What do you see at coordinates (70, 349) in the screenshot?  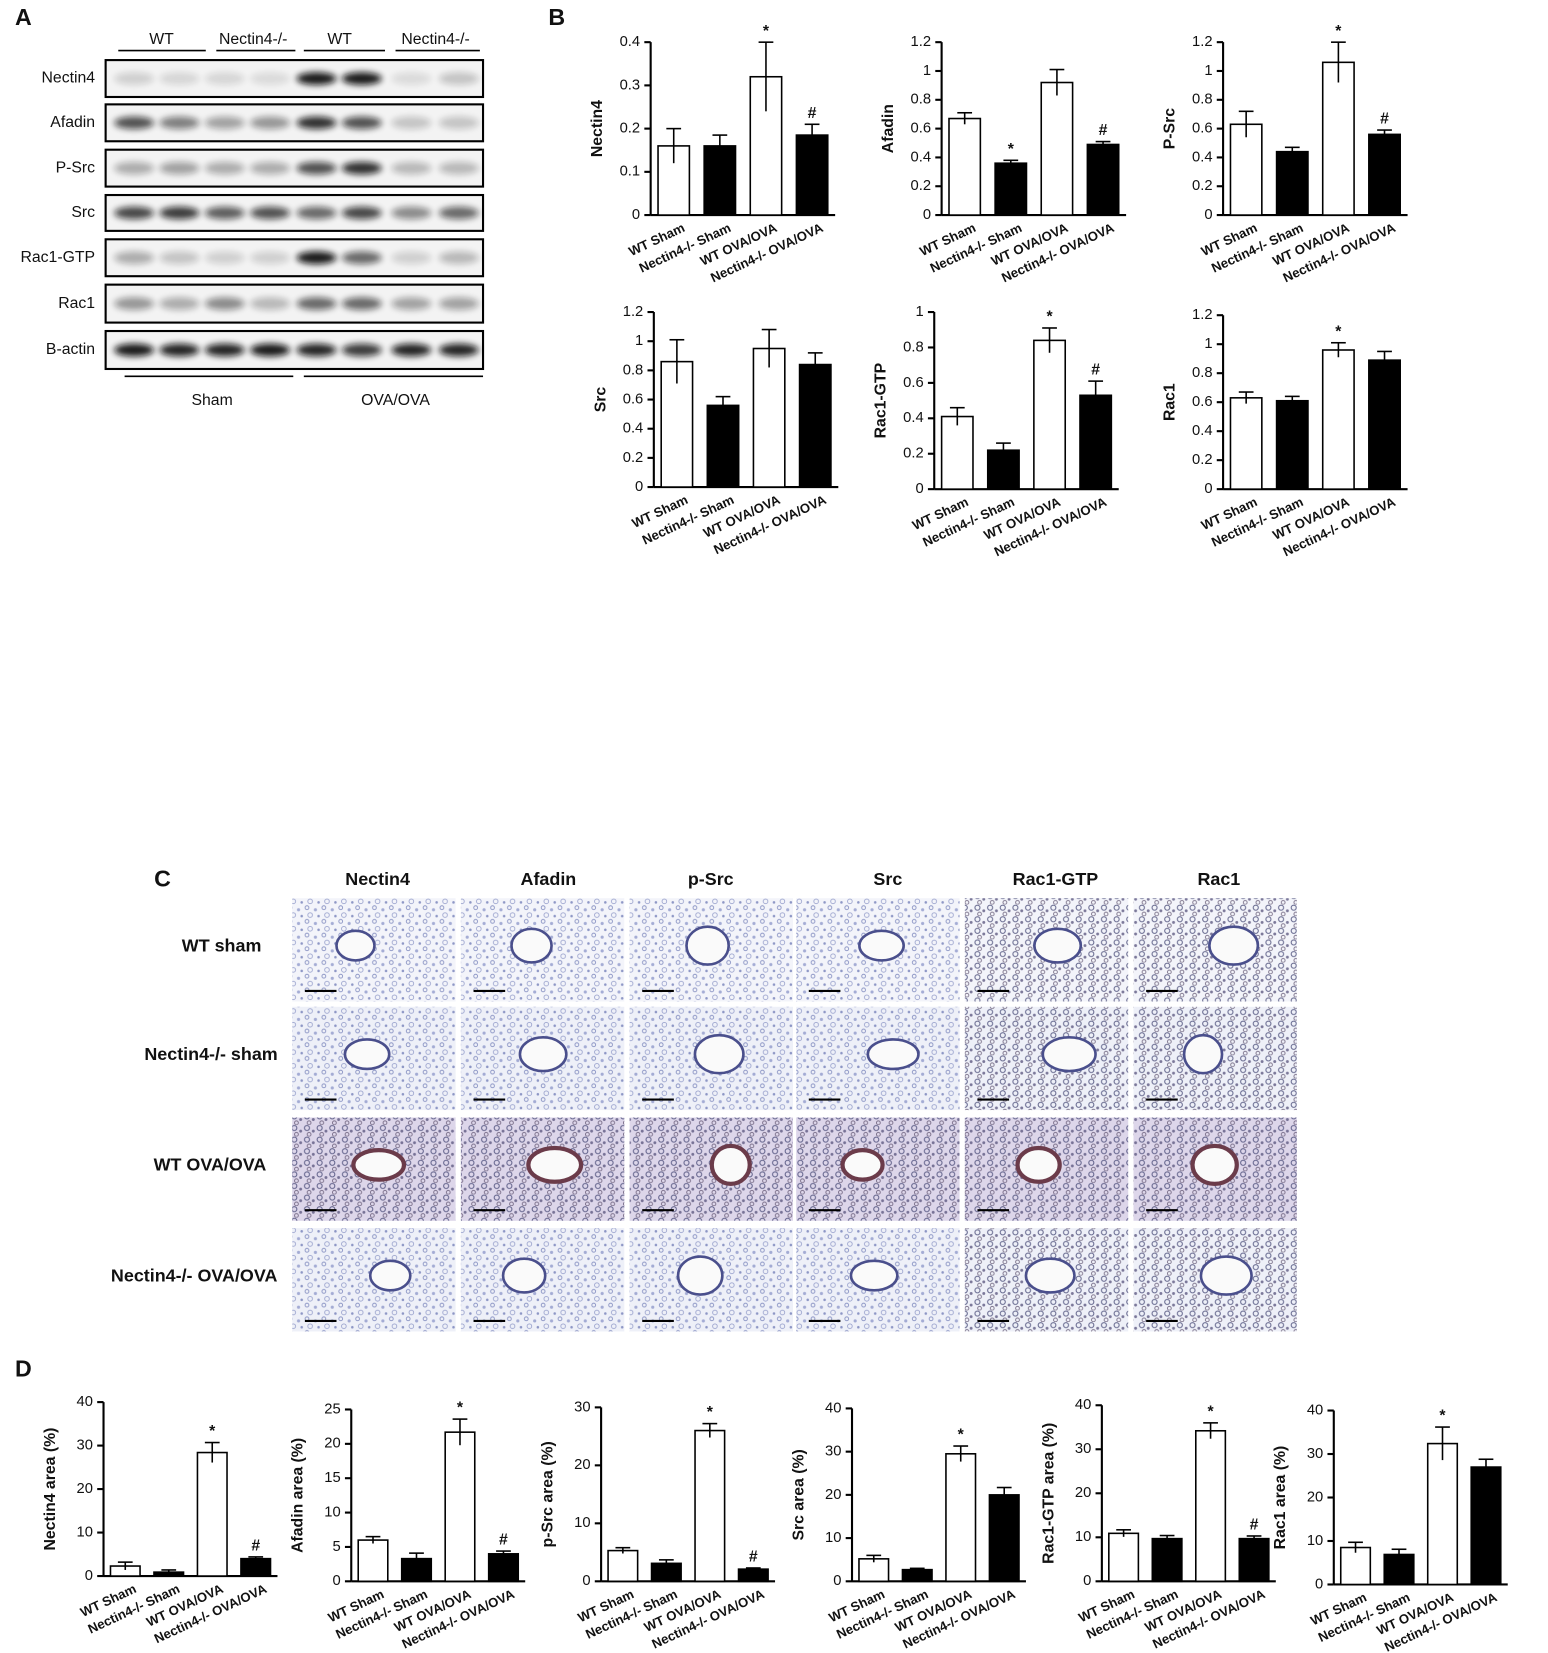 I see `blot-row-label: B-actin` at bounding box center [70, 349].